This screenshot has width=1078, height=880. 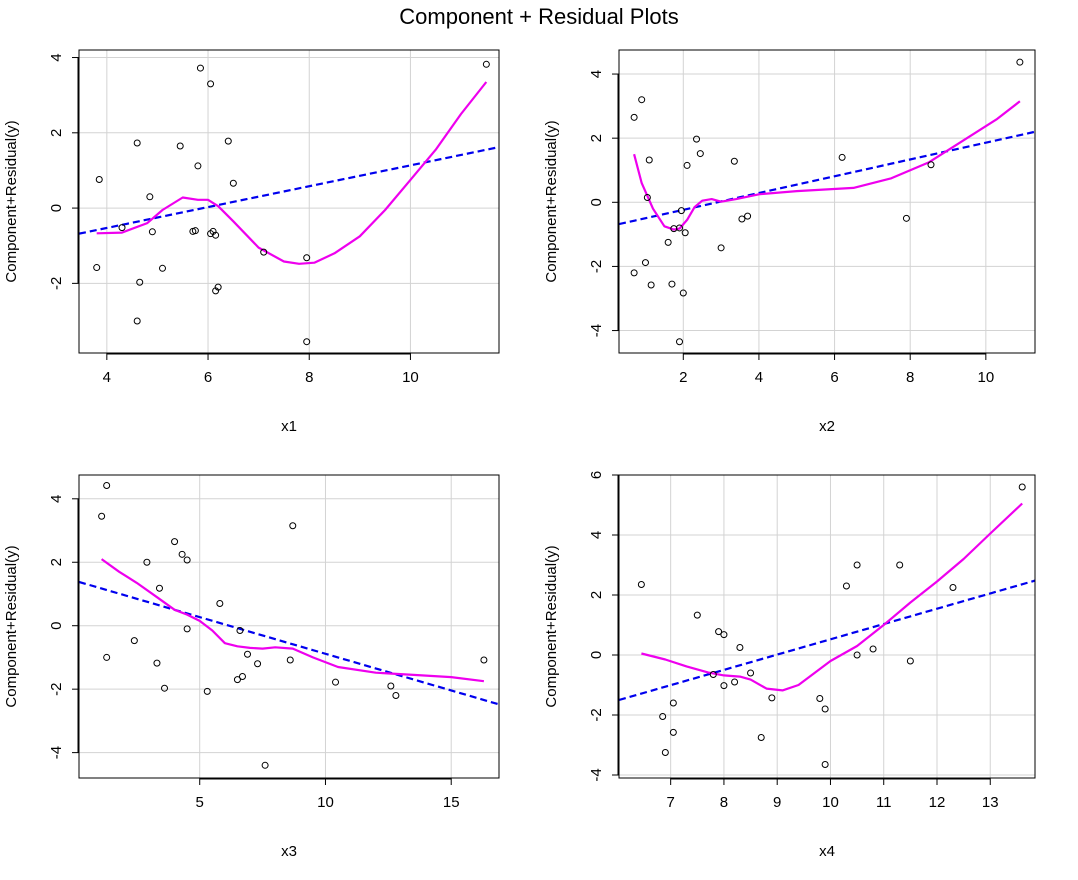 What do you see at coordinates (884, 802) in the screenshot?
I see `x-tick-label: 11` at bounding box center [884, 802].